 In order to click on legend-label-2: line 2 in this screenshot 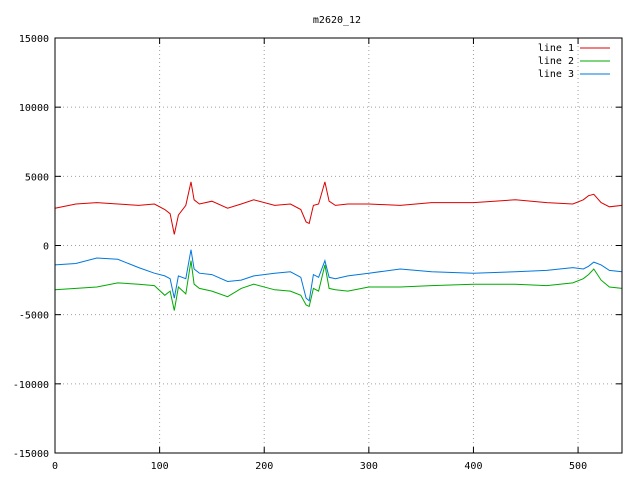, I will do `click(556, 61)`.